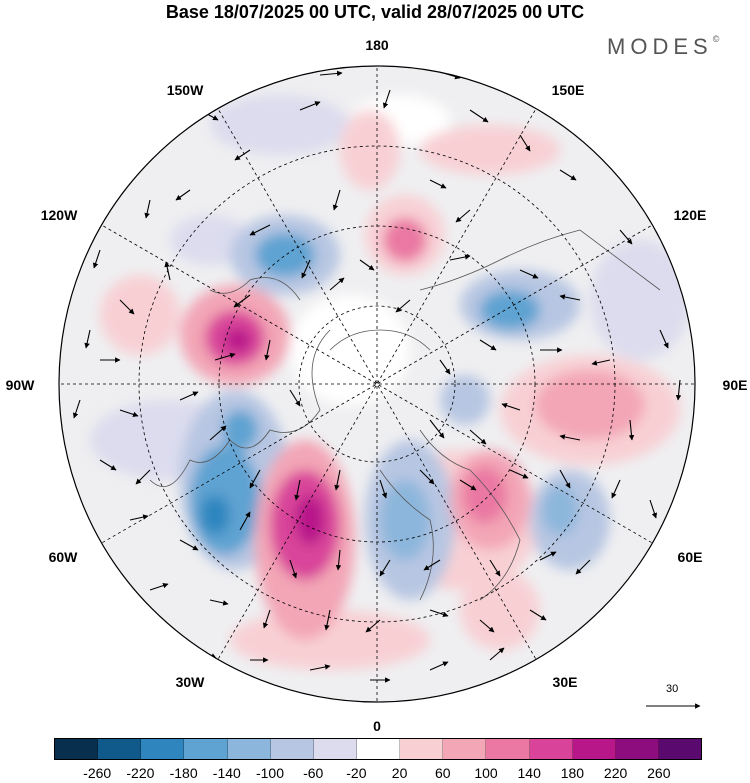 This screenshot has height=783, width=750. What do you see at coordinates (59, 215) in the screenshot?
I see `lon-label-120w: 120W` at bounding box center [59, 215].